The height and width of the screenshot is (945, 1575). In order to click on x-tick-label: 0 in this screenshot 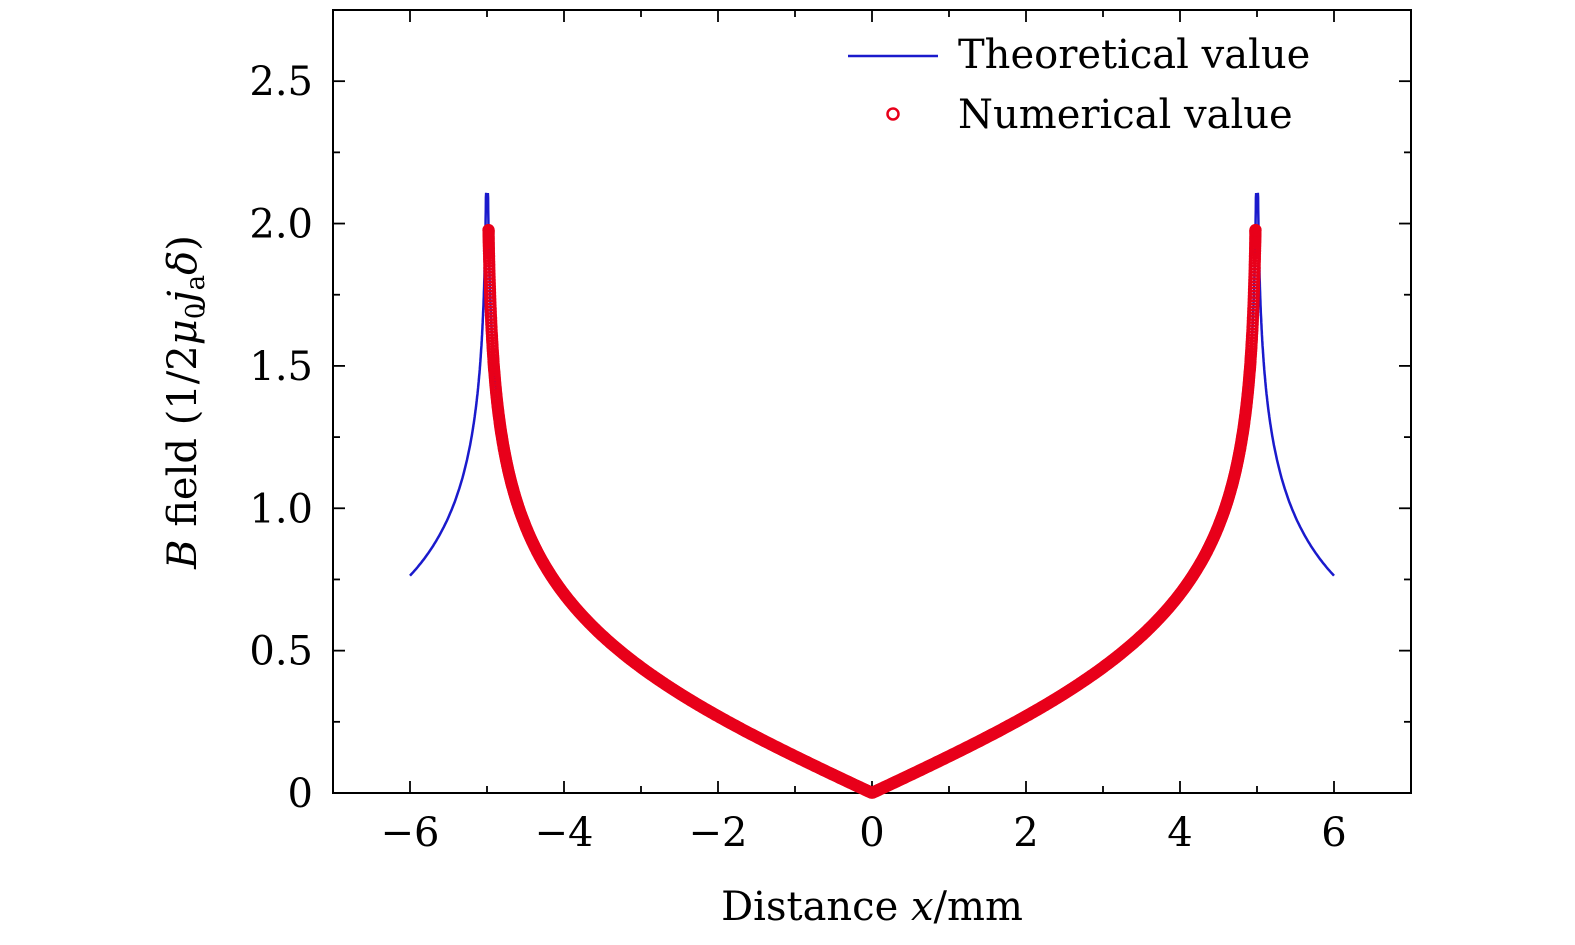, I will do `click(871, 833)`.